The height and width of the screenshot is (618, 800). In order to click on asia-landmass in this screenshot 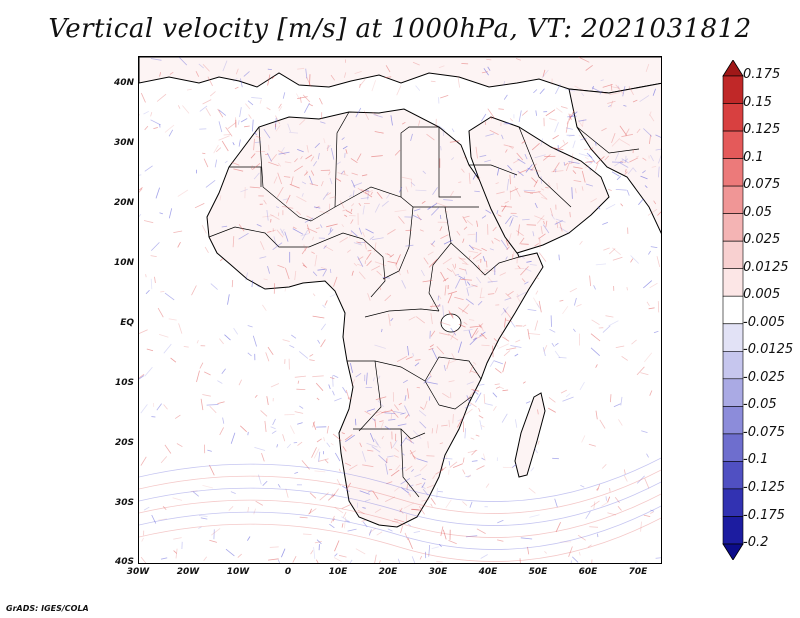, I will do `click(614, 158)`.